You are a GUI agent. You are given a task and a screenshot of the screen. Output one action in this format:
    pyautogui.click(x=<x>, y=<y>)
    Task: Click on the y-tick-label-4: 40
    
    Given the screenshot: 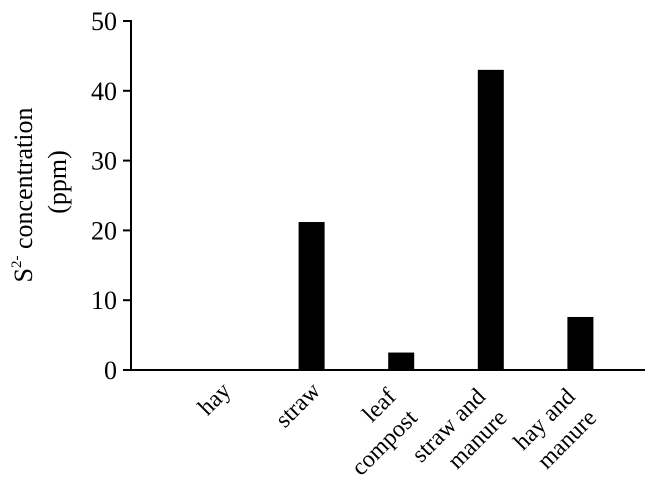 What is the action you would take?
    pyautogui.click(x=104, y=91)
    